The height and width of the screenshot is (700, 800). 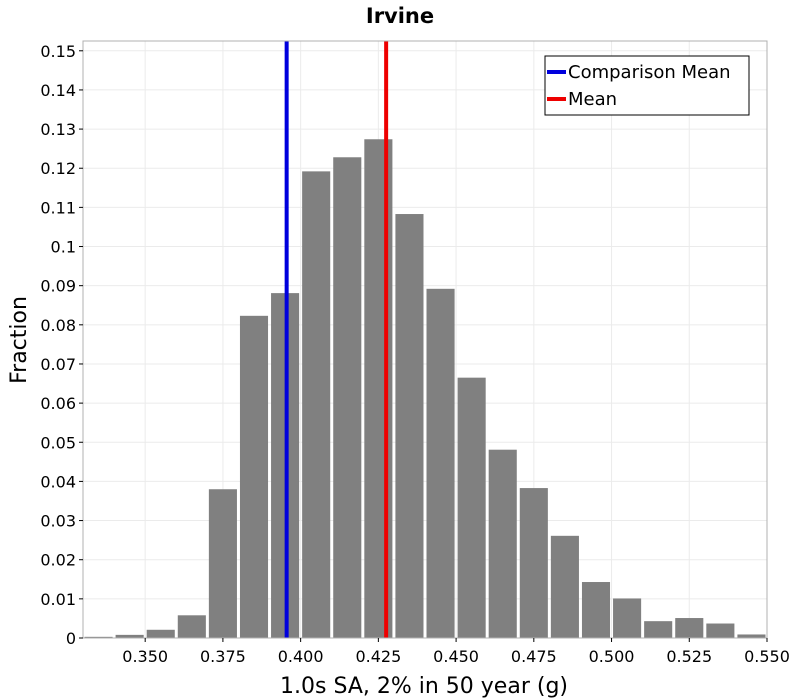 What do you see at coordinates (534, 656) in the screenshot?
I see `x-tick-label: 0.475` at bounding box center [534, 656].